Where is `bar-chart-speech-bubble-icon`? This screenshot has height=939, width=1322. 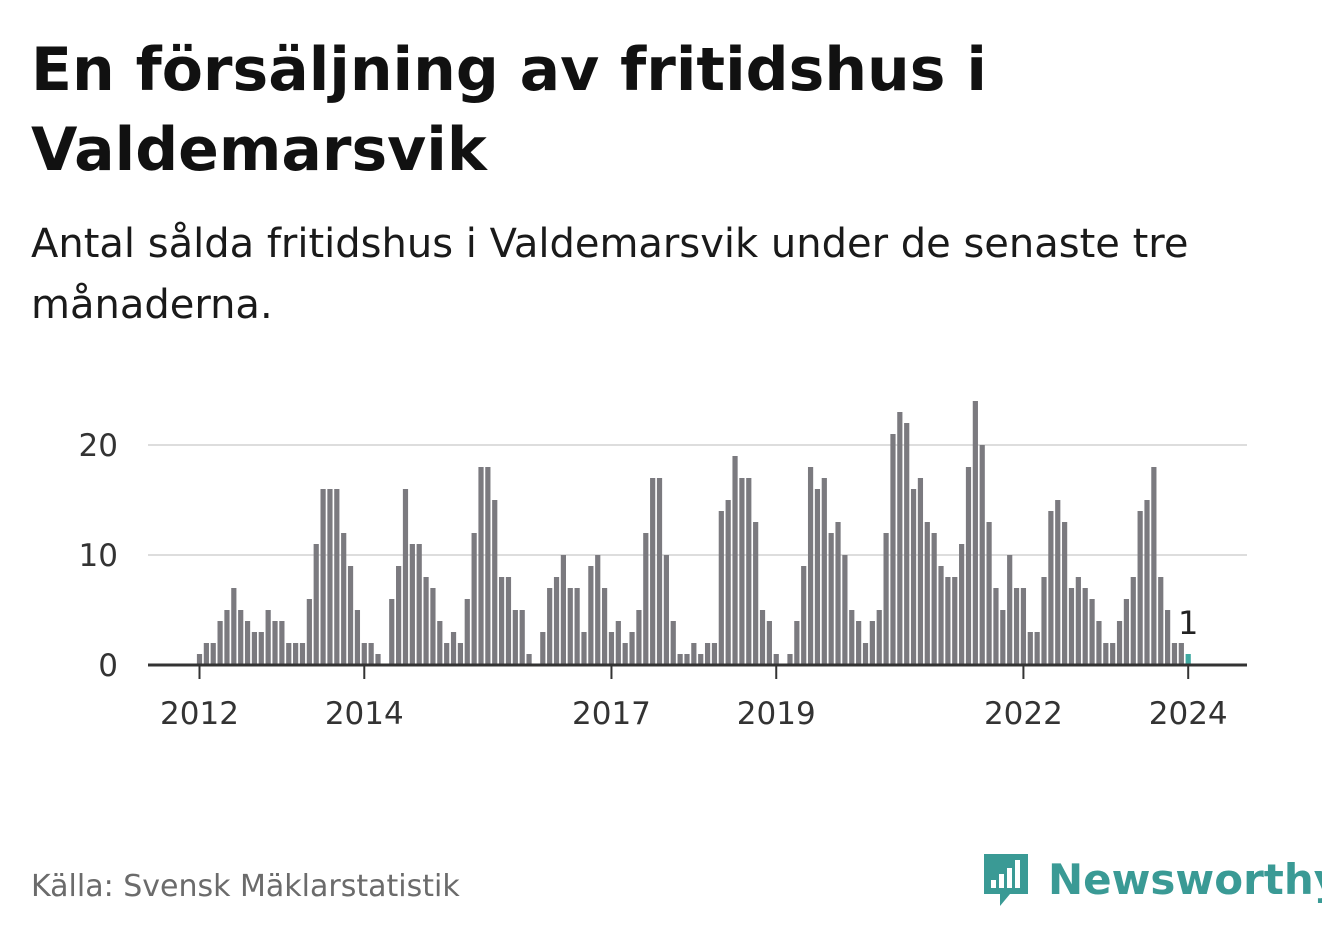
bar-chart-speech-bubble-icon is located at coordinates (1006, 880).